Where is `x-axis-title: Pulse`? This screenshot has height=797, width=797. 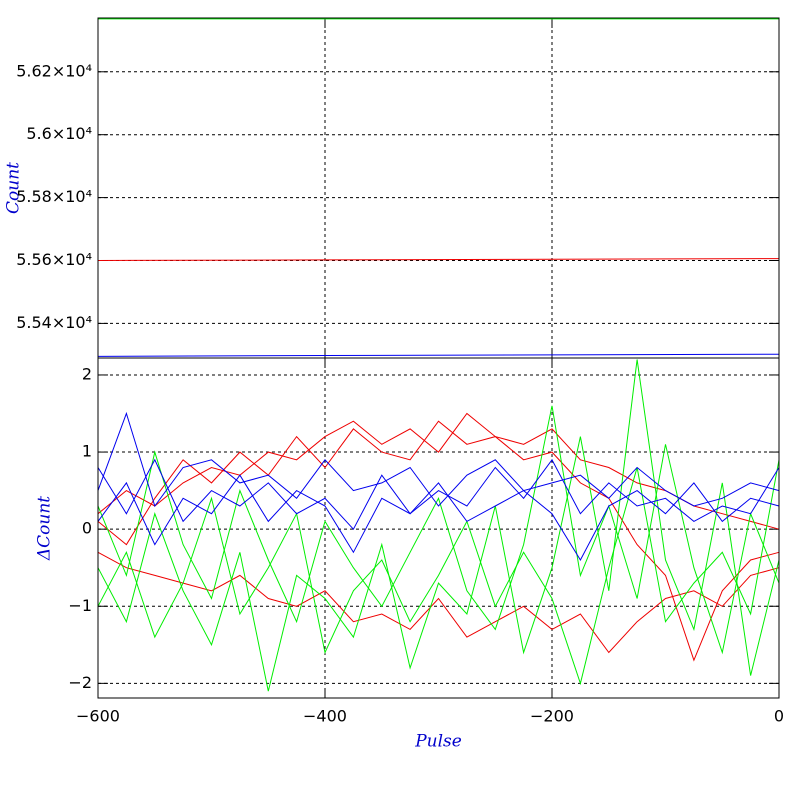 x-axis-title: Pulse is located at coordinates (438, 742).